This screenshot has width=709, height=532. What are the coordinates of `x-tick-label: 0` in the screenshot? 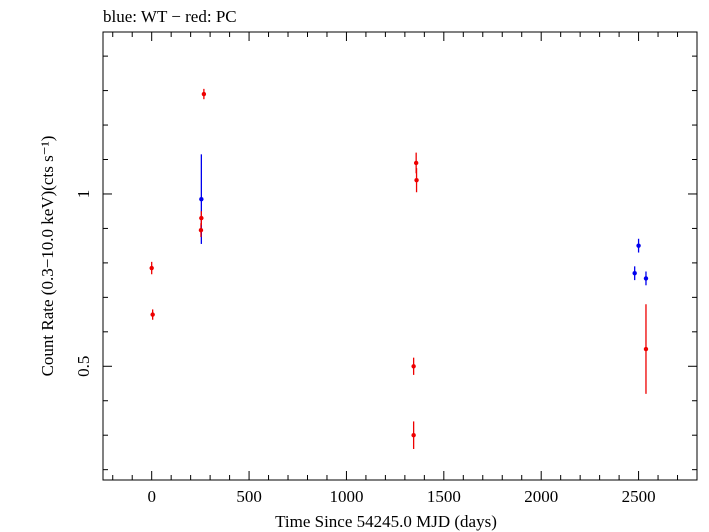 It's located at (151, 496).